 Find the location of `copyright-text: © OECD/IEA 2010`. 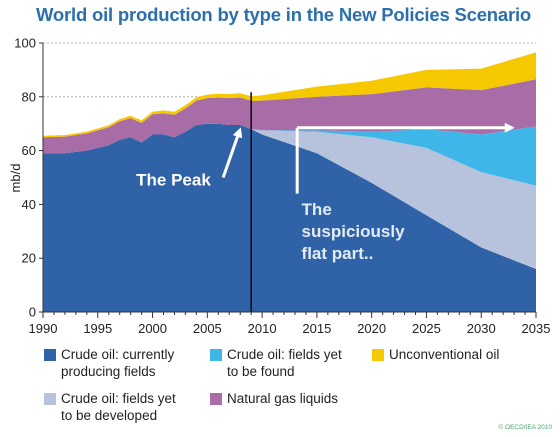

copyright-text: © OECD/IEA 2010 is located at coordinates (525, 427).